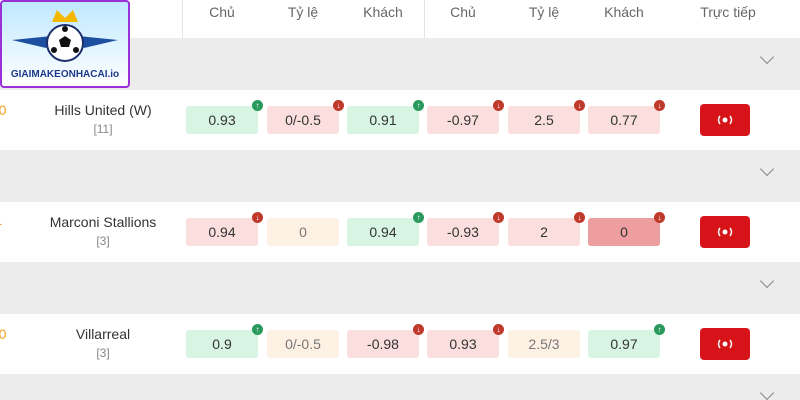 The width and height of the screenshot is (800, 400). I want to click on odds-cell: 2, so click(544, 232).